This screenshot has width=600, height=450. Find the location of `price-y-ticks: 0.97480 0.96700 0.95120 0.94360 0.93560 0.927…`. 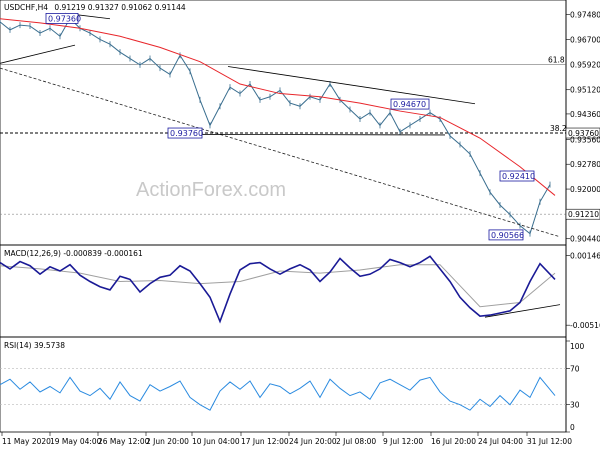

price-y-ticks: 0.97480 0.96700 0.95120 0.94360 0.93560 0.927… is located at coordinates (583, 127).